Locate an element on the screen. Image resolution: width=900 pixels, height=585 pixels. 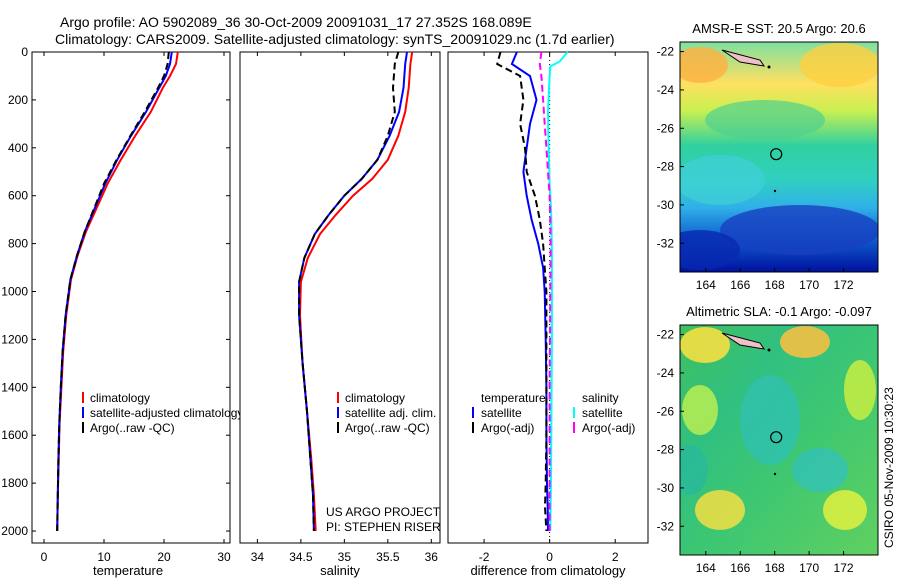
y-tick-label: 2000 is located at coordinates (14, 531).